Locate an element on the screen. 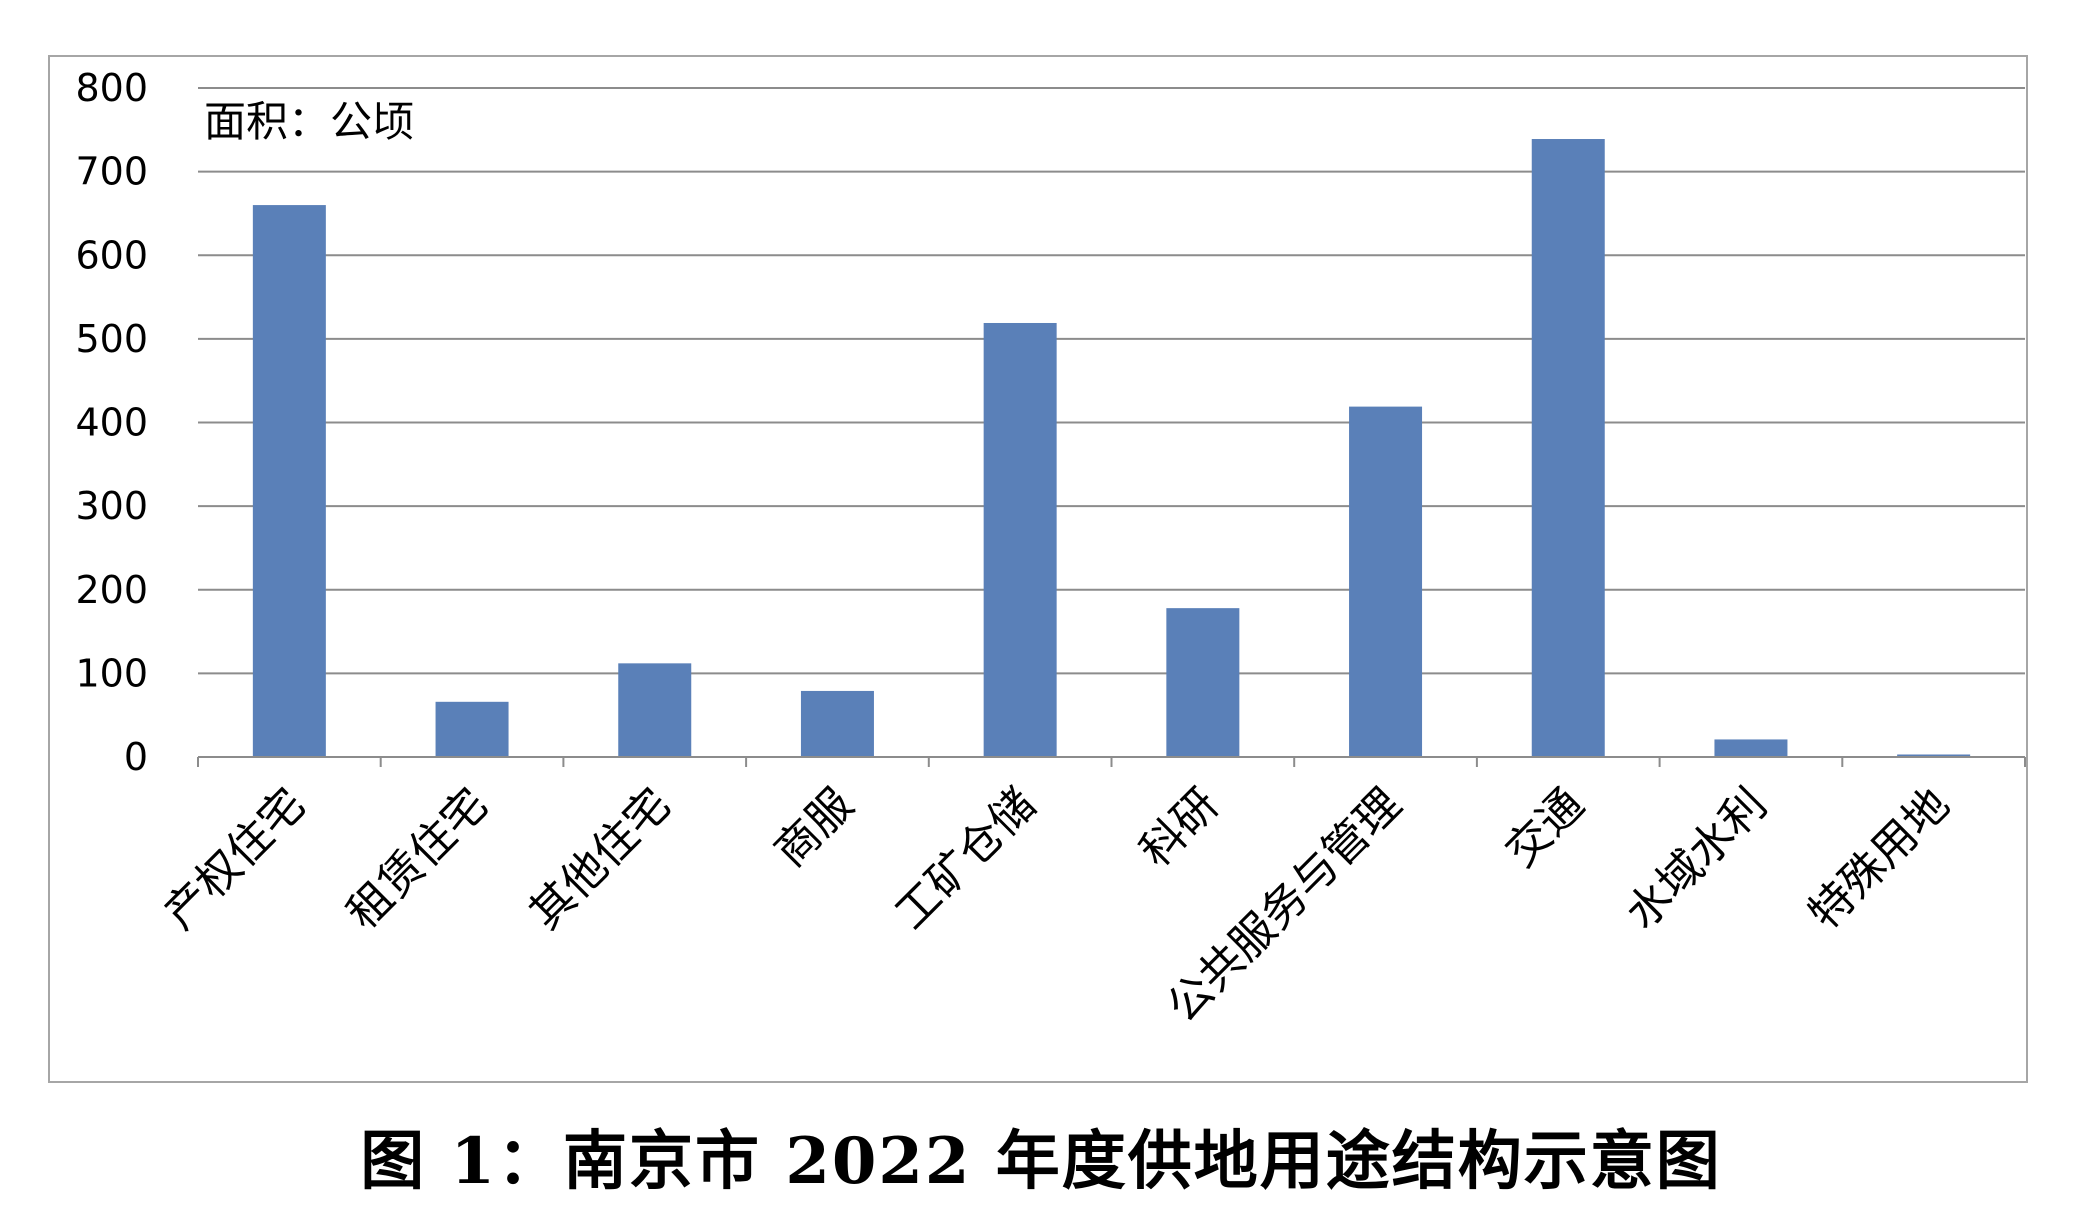  y-tick-label: 0 is located at coordinates (136, 757).